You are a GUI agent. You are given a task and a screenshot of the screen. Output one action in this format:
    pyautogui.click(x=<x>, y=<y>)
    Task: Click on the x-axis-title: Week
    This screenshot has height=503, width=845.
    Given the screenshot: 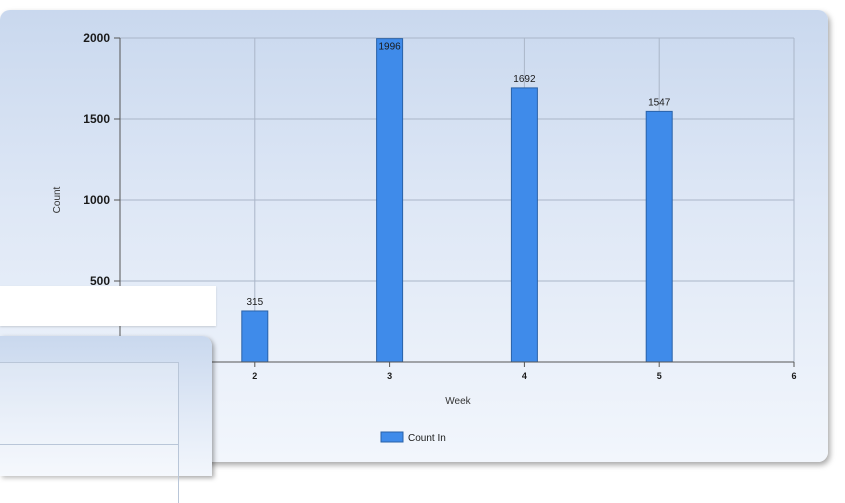 What is the action you would take?
    pyautogui.click(x=458, y=401)
    